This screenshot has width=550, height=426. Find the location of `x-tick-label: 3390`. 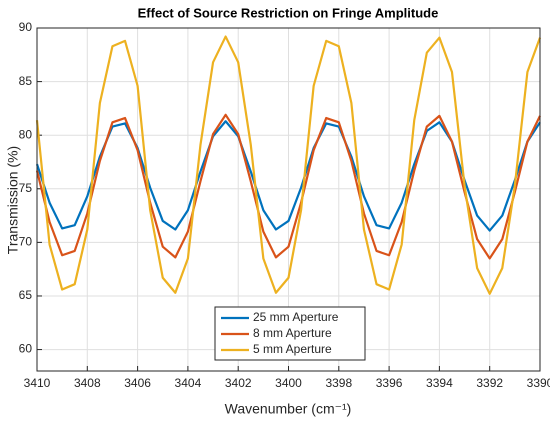

x-tick-label: 3390 is located at coordinates (538, 383).